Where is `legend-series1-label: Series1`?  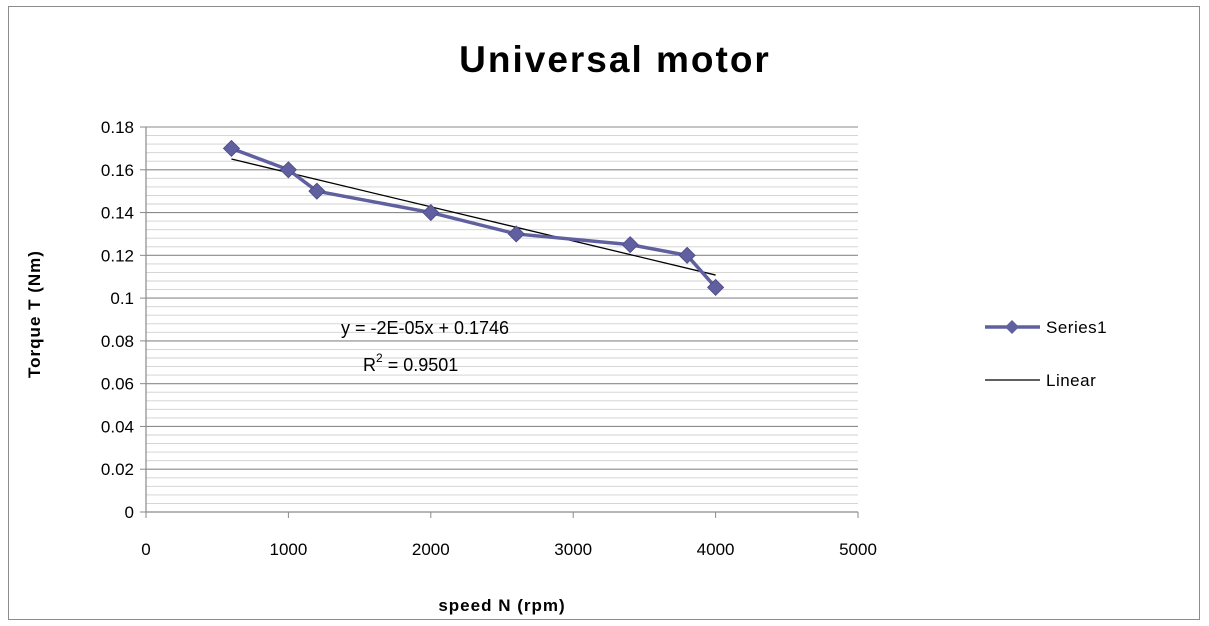 legend-series1-label: Series1 is located at coordinates (1076, 327).